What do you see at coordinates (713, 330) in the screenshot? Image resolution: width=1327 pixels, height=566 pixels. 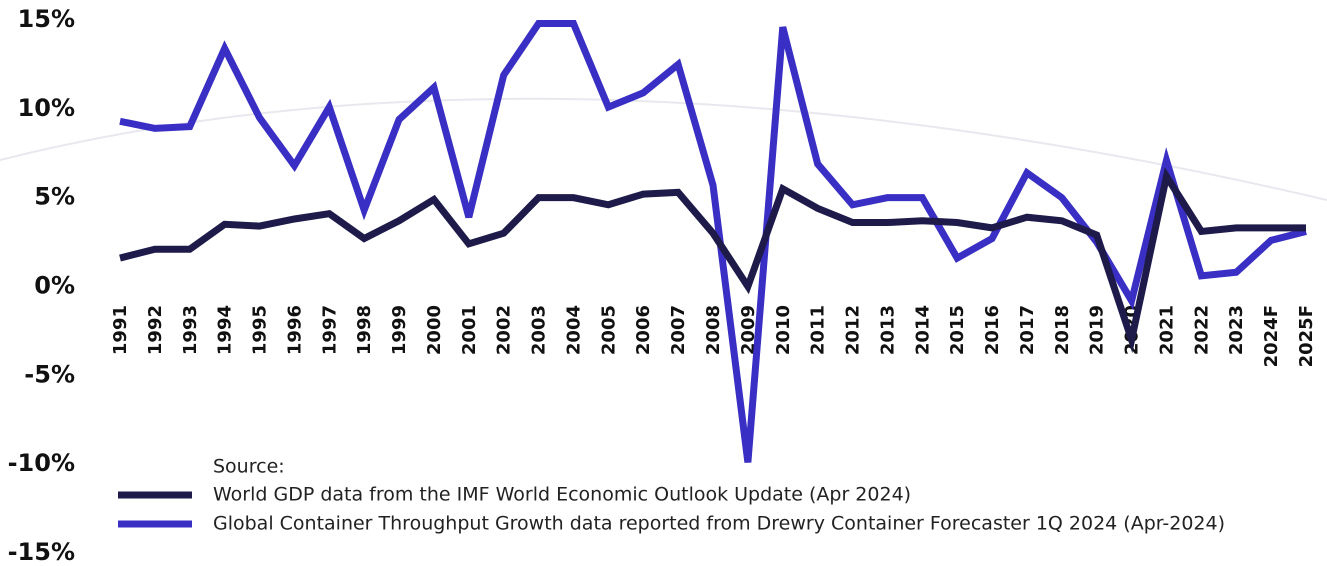 I see `x-tick-label: 2008` at bounding box center [713, 330].